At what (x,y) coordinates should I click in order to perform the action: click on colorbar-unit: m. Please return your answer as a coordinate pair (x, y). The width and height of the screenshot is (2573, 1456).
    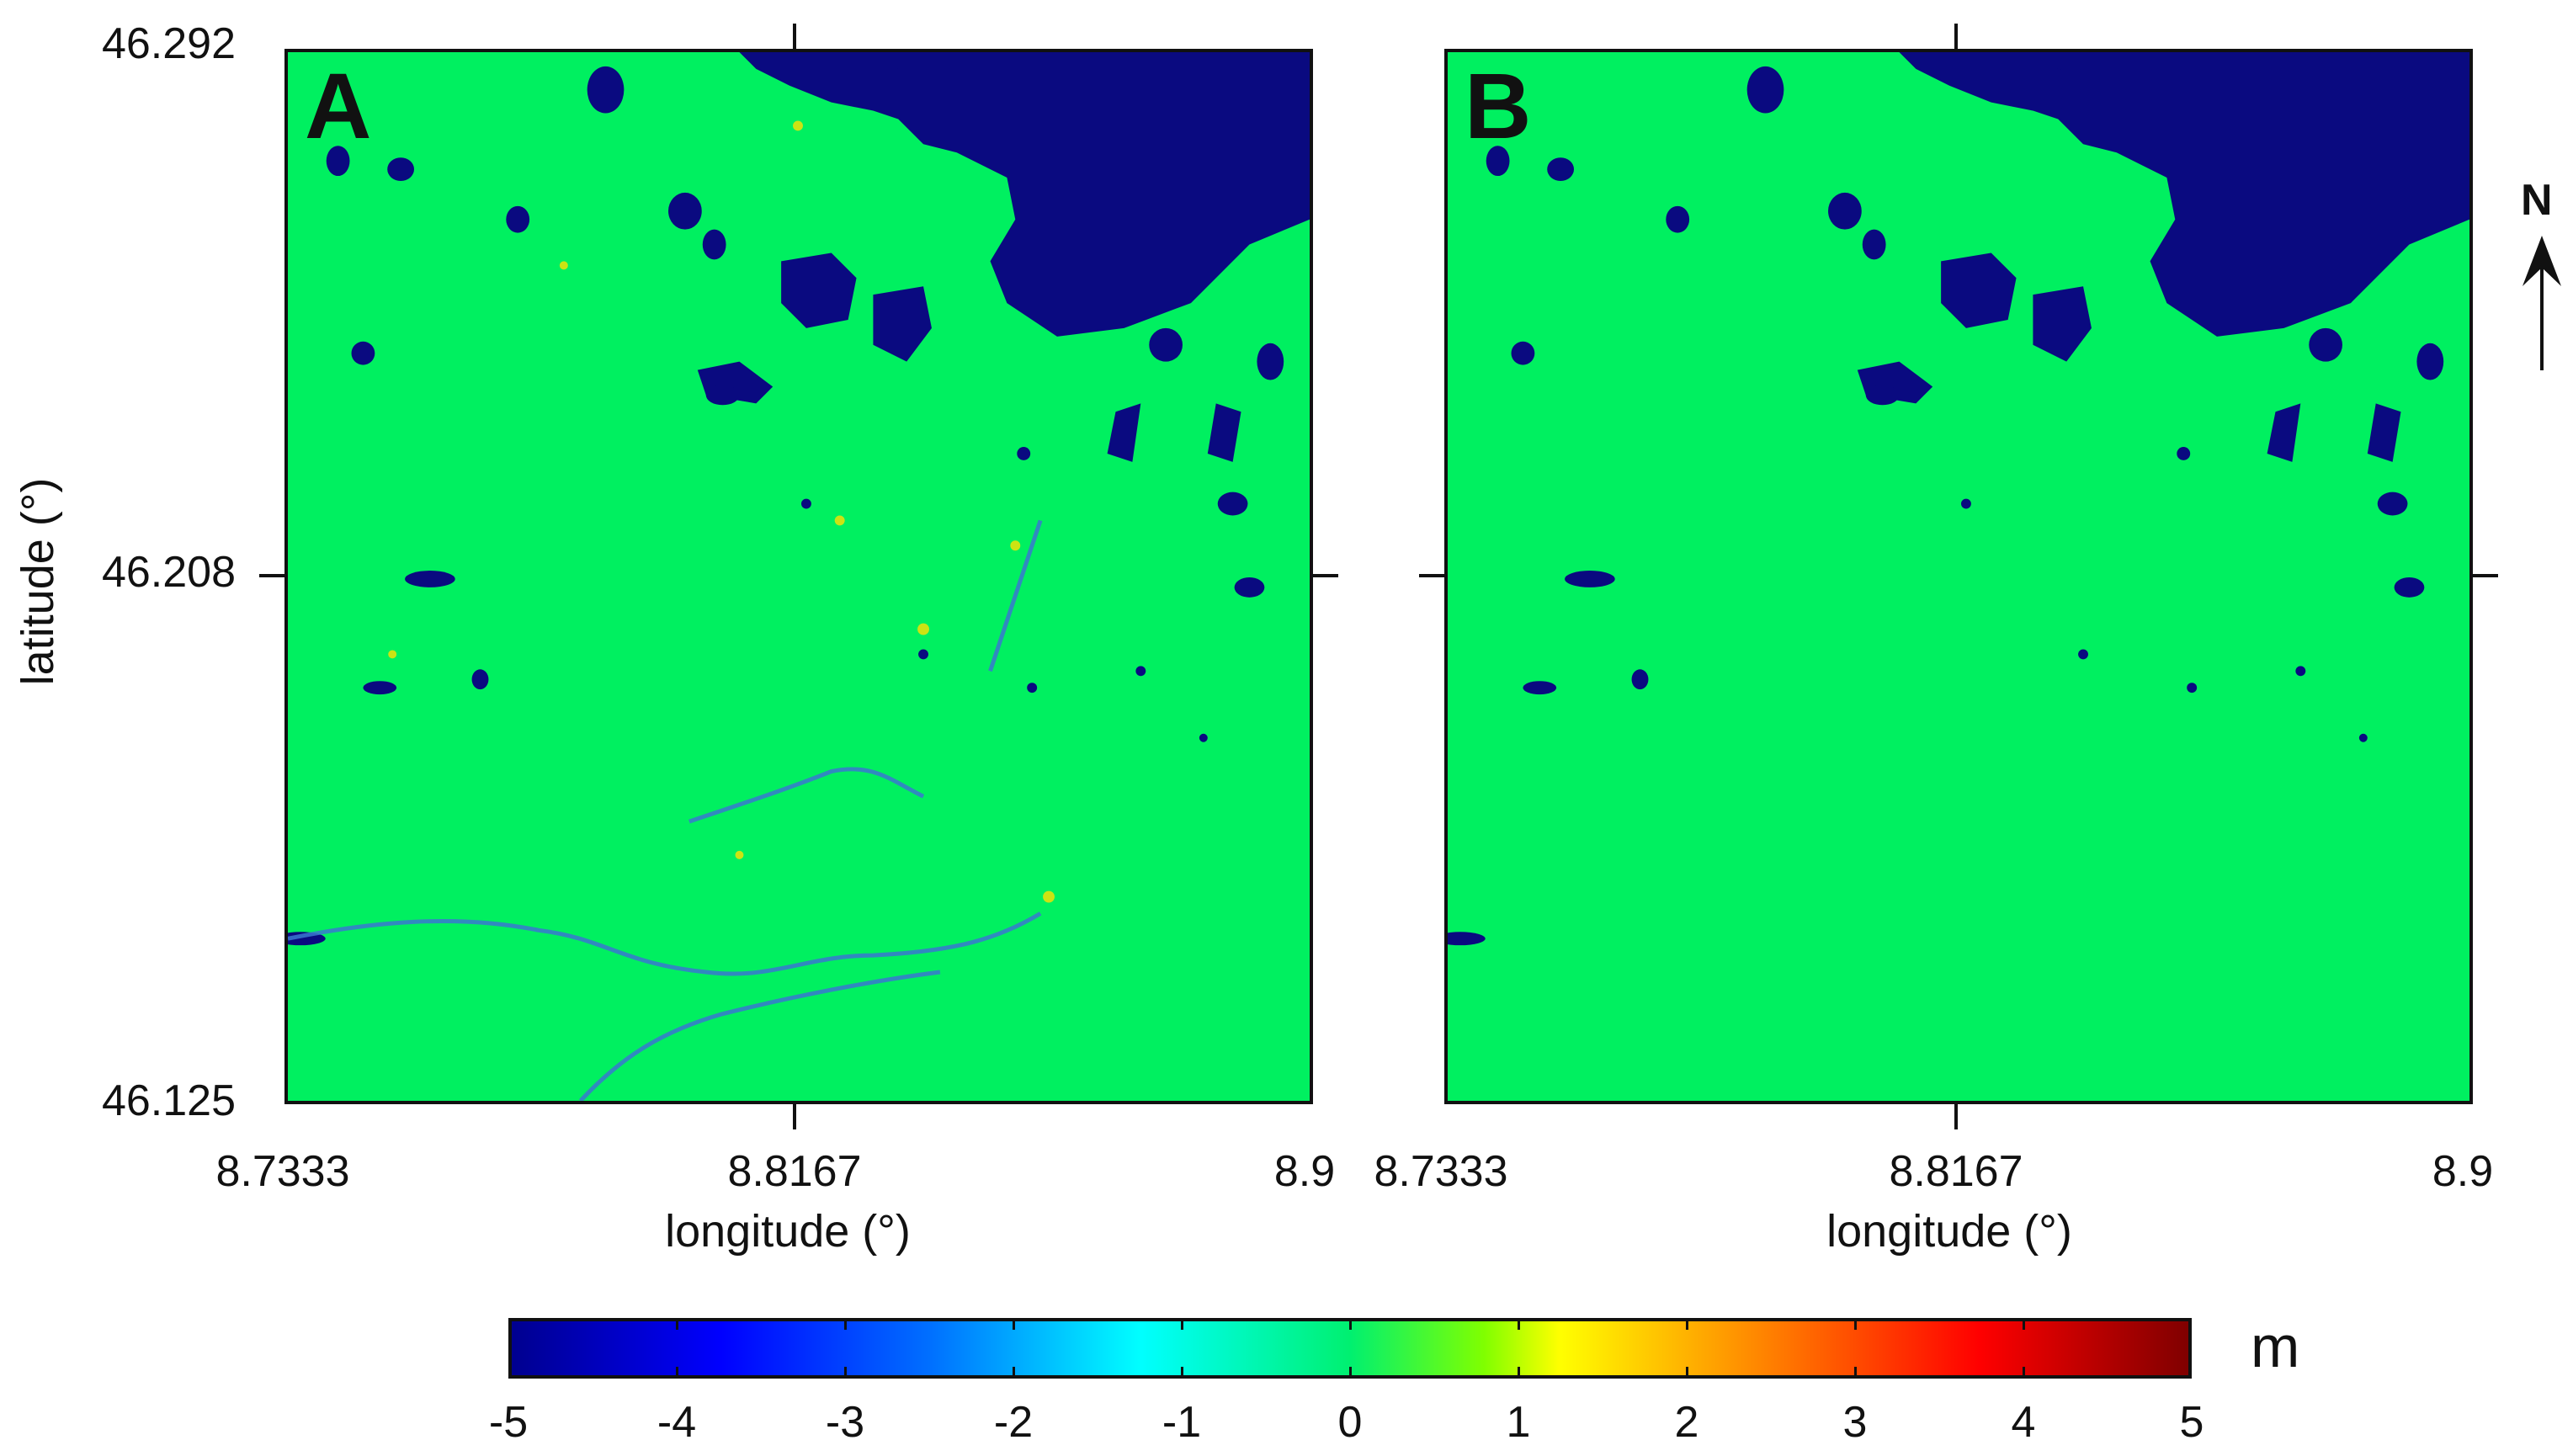
    Looking at the image, I should click on (2275, 1346).